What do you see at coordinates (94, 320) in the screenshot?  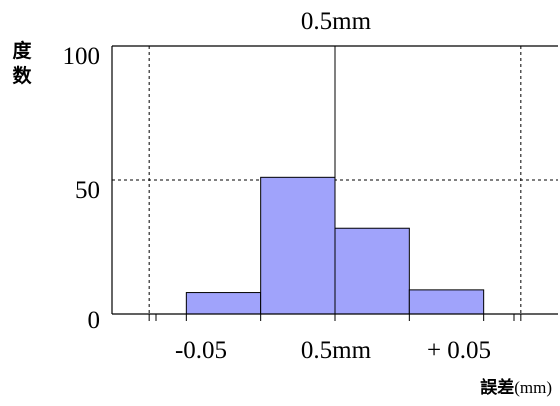 I see `y-tick-label-0: 0` at bounding box center [94, 320].